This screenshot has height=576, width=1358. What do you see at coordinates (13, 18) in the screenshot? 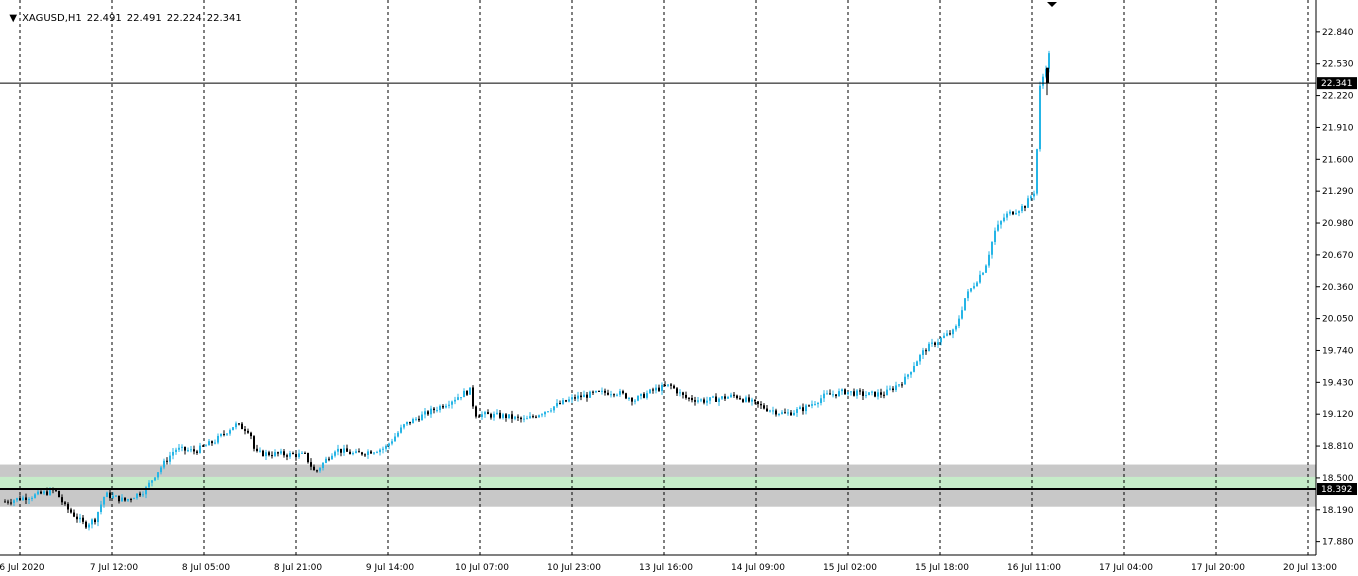
I see `chevron-down-icon: ▼` at bounding box center [13, 18].